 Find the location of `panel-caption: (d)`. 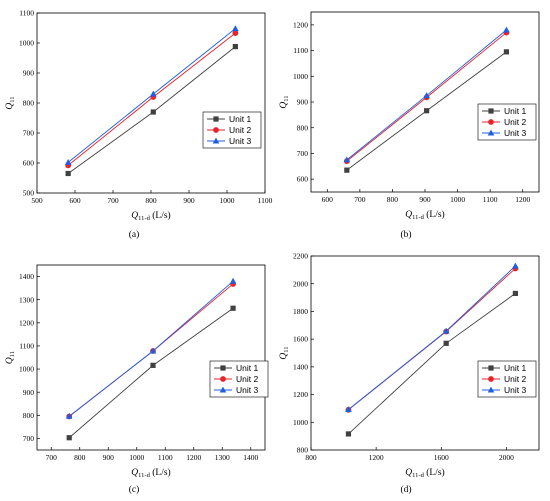

panel-caption: (d) is located at coordinates (405, 489).